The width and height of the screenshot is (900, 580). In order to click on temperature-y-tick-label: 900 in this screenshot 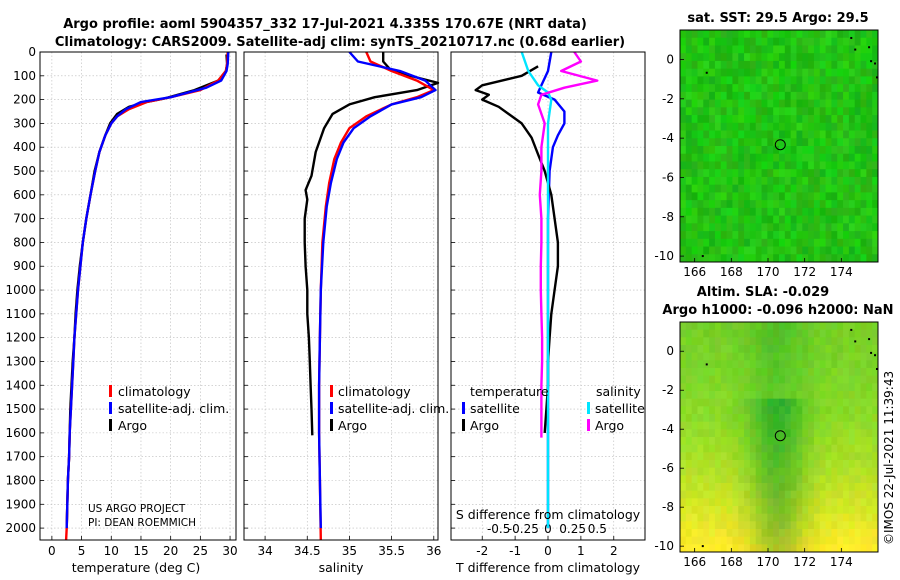, I will do `click(24, 266)`.